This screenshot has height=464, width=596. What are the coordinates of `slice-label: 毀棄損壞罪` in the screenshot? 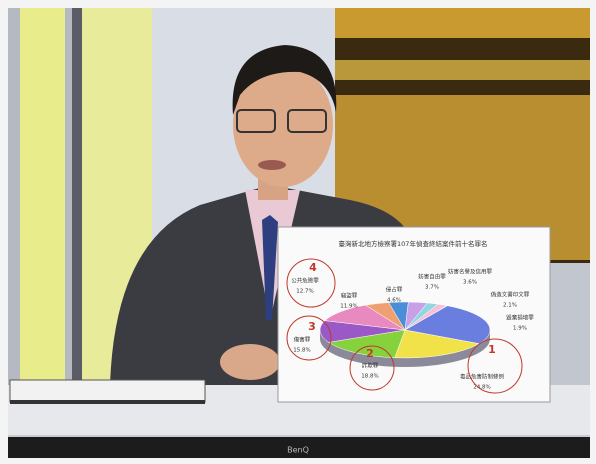 It's located at (520, 318).